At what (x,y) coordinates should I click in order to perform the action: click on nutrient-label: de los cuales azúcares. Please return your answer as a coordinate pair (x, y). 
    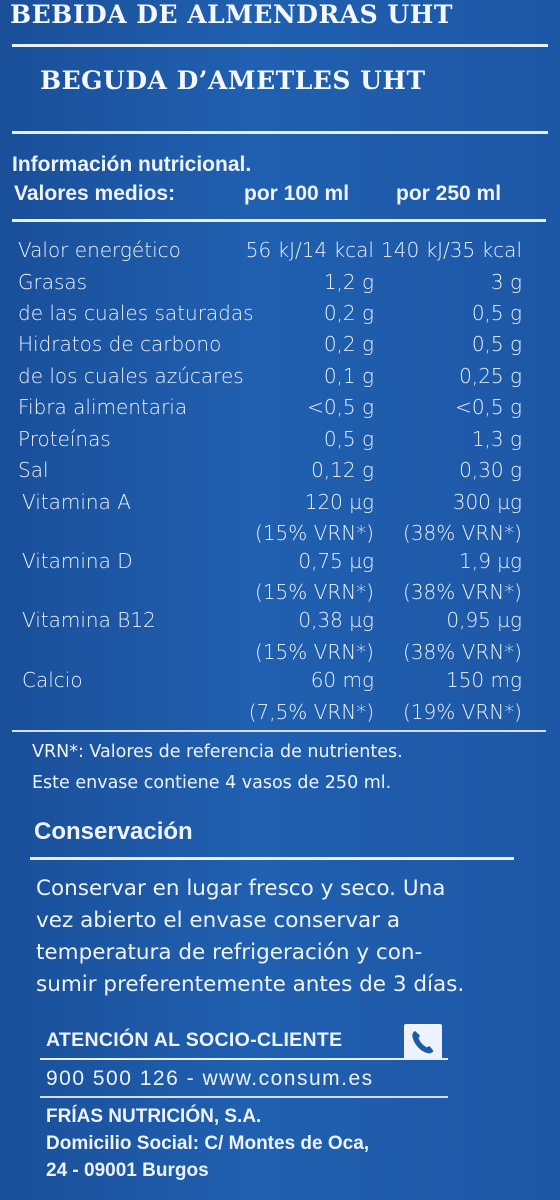
    Looking at the image, I should click on (131, 376).